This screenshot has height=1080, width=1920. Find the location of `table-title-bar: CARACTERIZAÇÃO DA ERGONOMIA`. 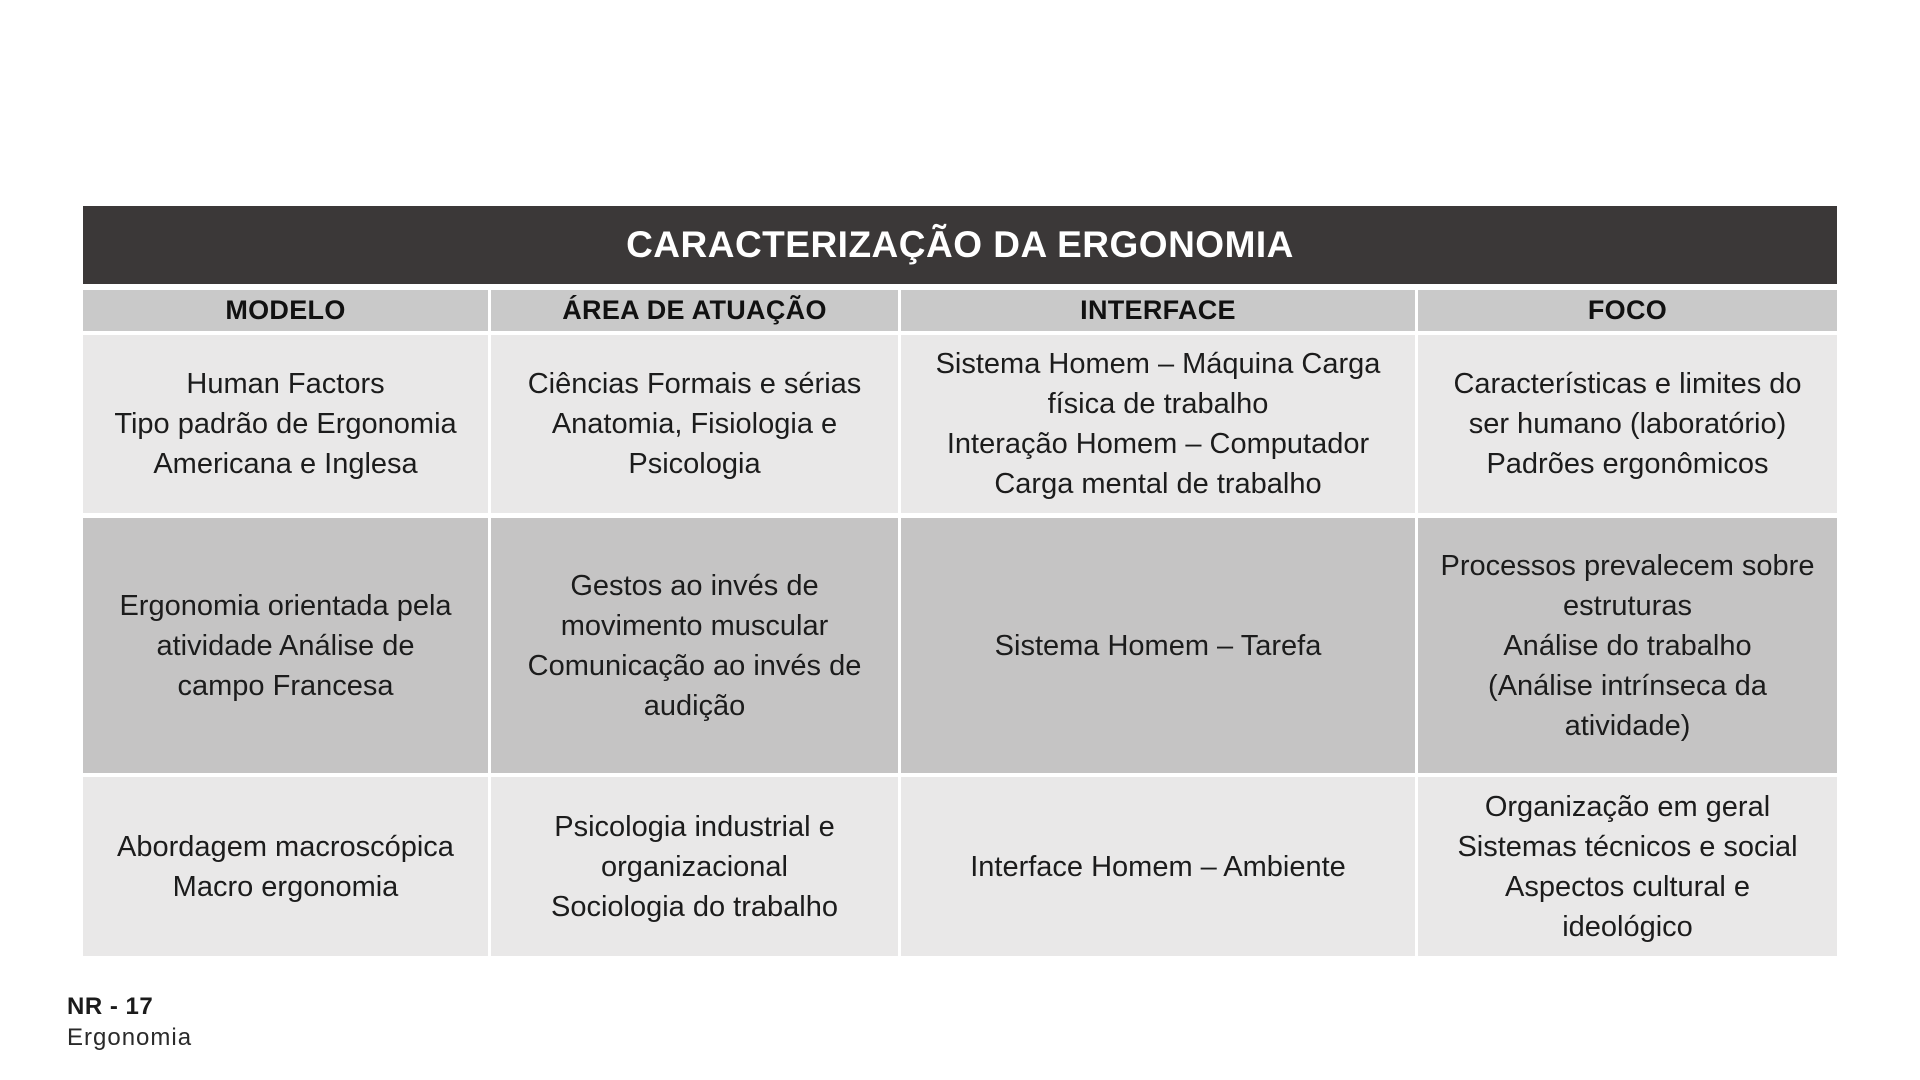

table-title-bar: CARACTERIZAÇÃO DA ERGONOMIA is located at coordinates (960, 245).